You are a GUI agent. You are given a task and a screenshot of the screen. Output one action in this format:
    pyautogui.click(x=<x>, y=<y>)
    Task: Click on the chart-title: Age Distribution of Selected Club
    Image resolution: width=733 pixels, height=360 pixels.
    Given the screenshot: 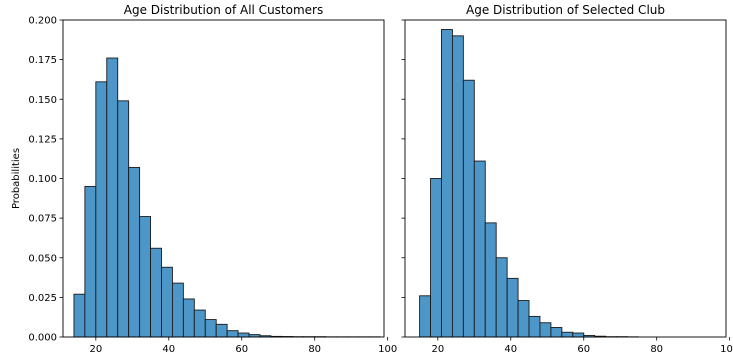 What is the action you would take?
    pyautogui.click(x=565, y=10)
    